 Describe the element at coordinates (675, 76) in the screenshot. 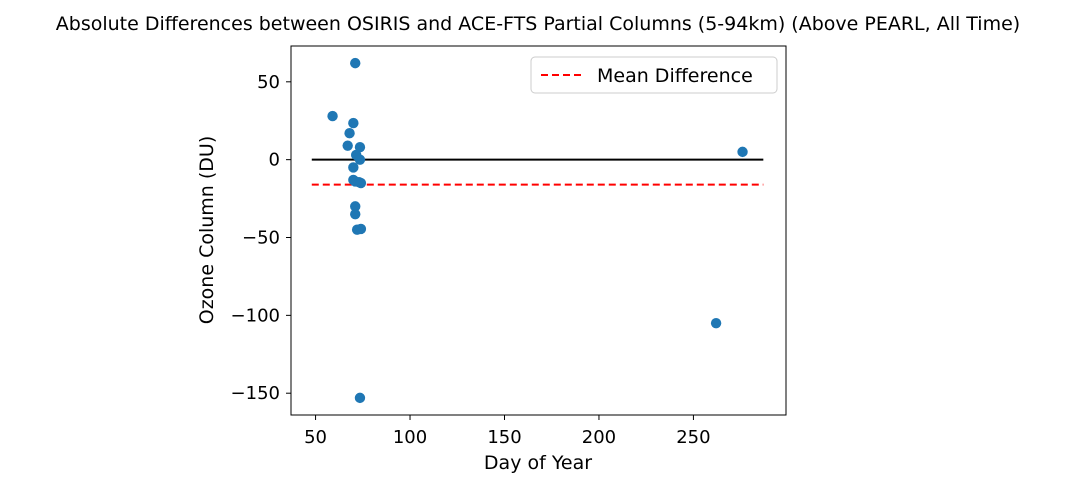

I see `legend-label-mean-difference: Mean Difference` at that location.